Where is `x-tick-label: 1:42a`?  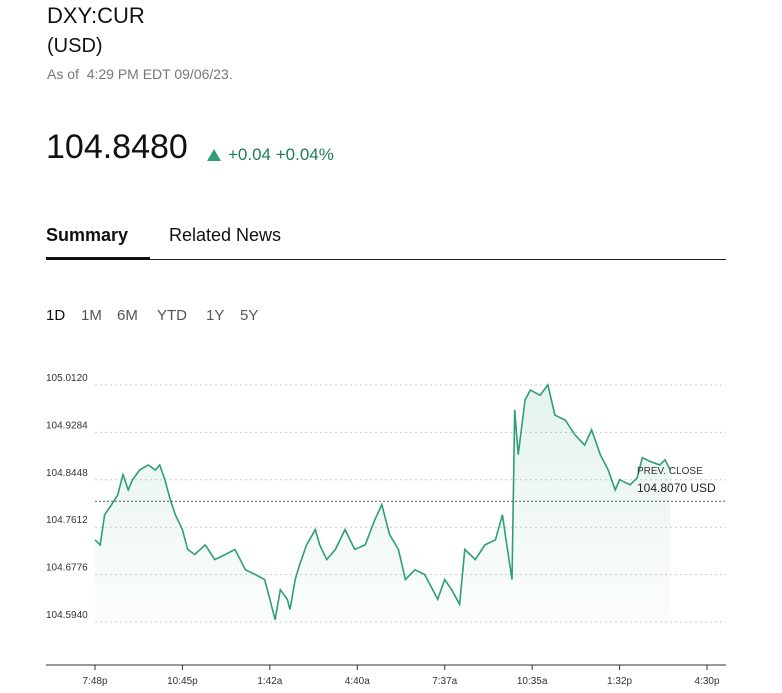 x-tick-label: 1:42a is located at coordinates (269, 681).